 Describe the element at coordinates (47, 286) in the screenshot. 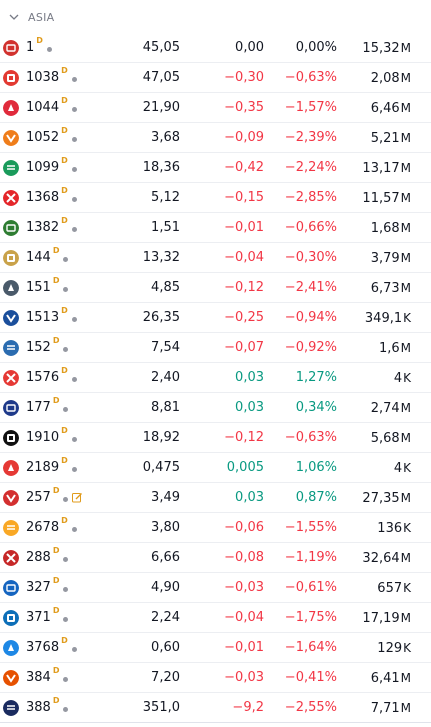

I see `symbol-cell: 151 D` at that location.